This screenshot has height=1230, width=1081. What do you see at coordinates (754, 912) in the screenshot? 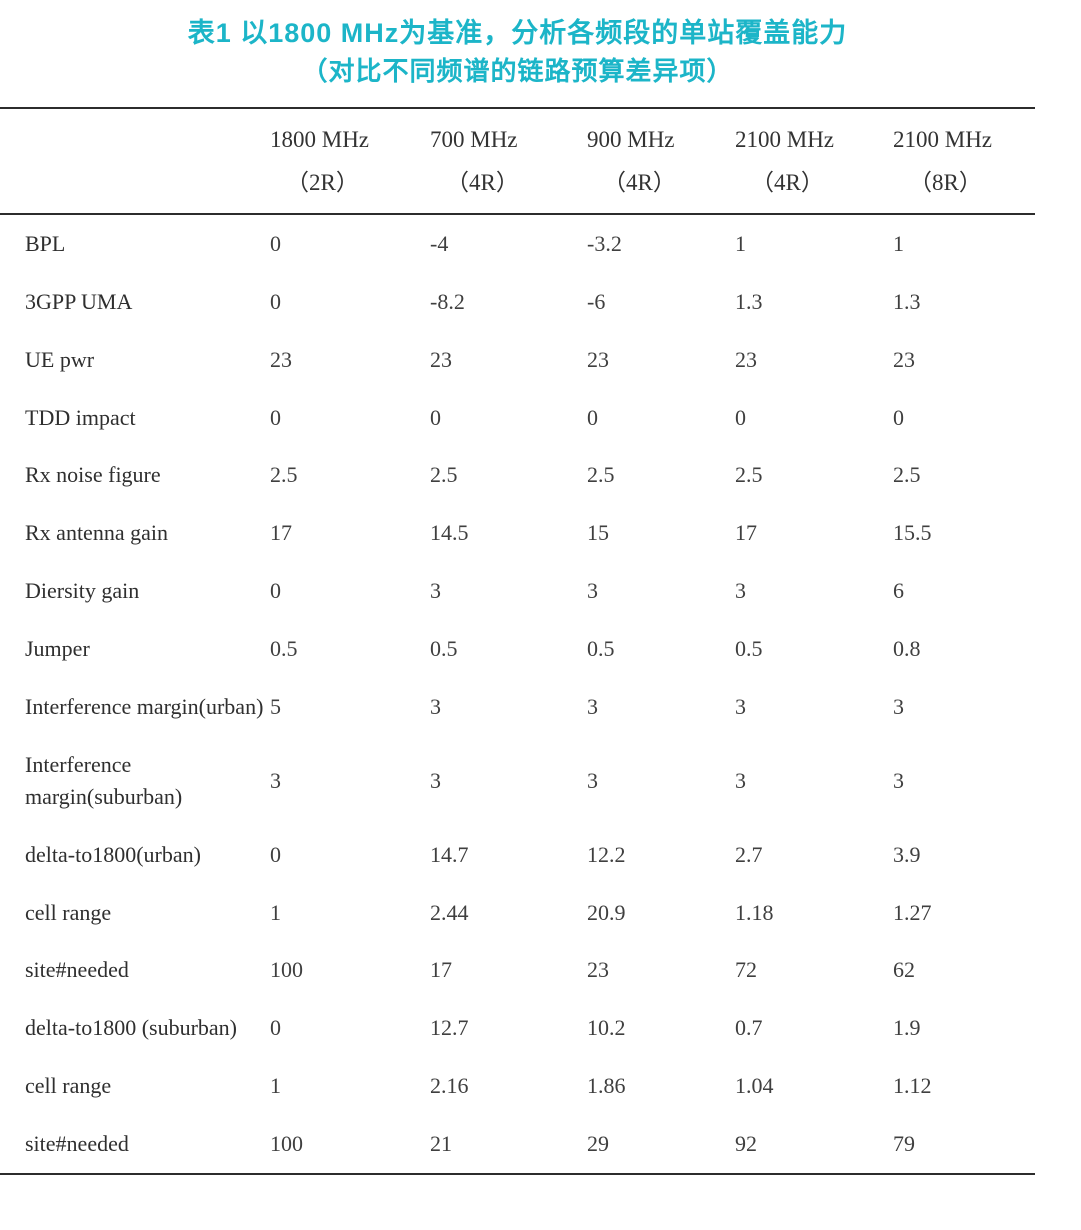
I see `cell-value: 1.18` at bounding box center [754, 912].